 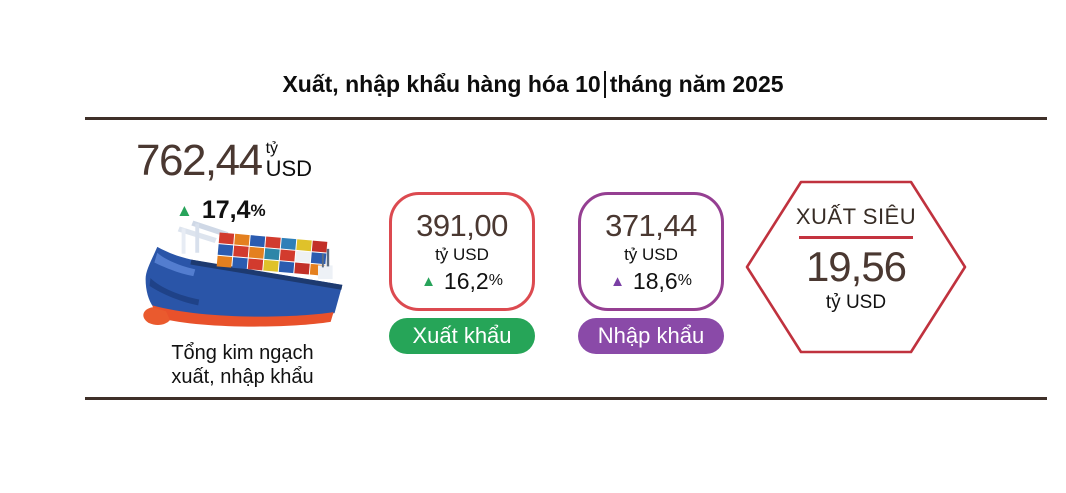 I want to click on export-card: 391,00 tỷ USD ▲ 16,2 %, so click(x=462, y=251).